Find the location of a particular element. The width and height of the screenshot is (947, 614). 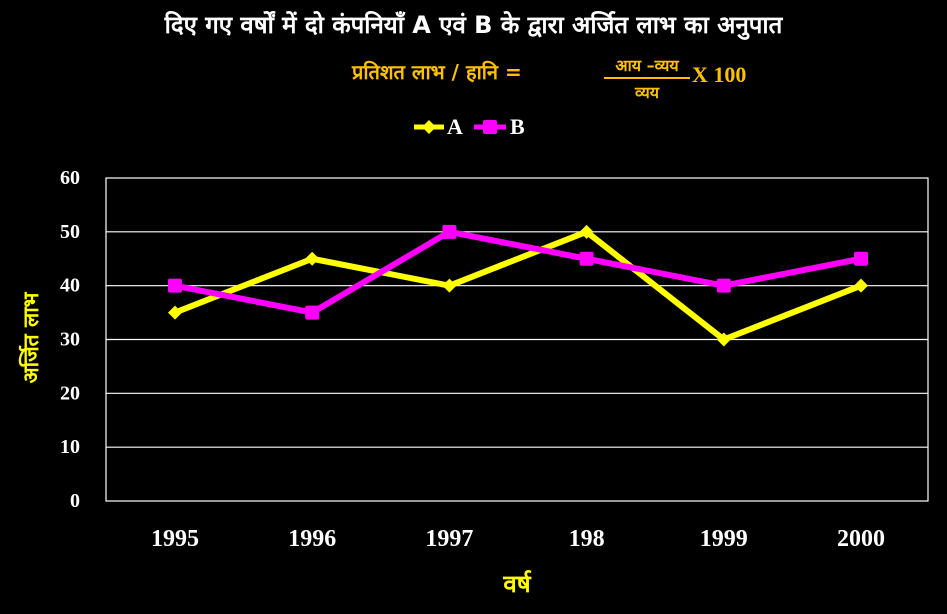

formula-numerator: आय –व्यय is located at coordinates (647, 66).